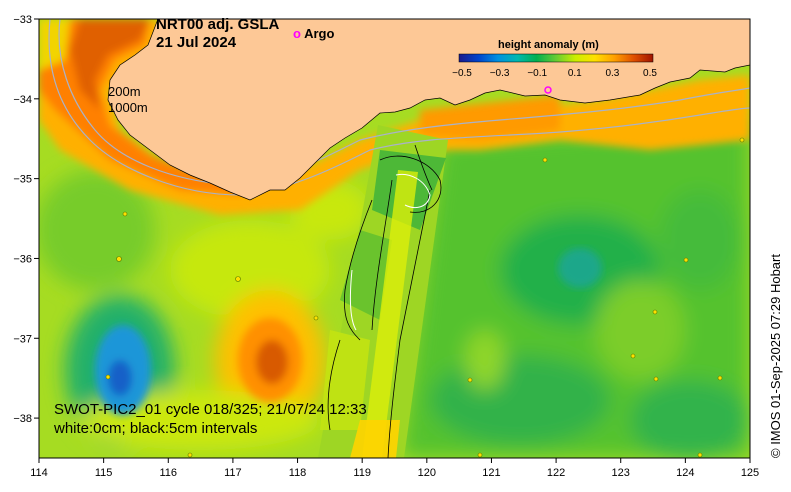 This screenshot has width=791, height=492. Describe the element at coordinates (394, 468) in the screenshot. I see `x-axis: 114 115 116 117 118 119 120 121 122 123 124 125` at that location.